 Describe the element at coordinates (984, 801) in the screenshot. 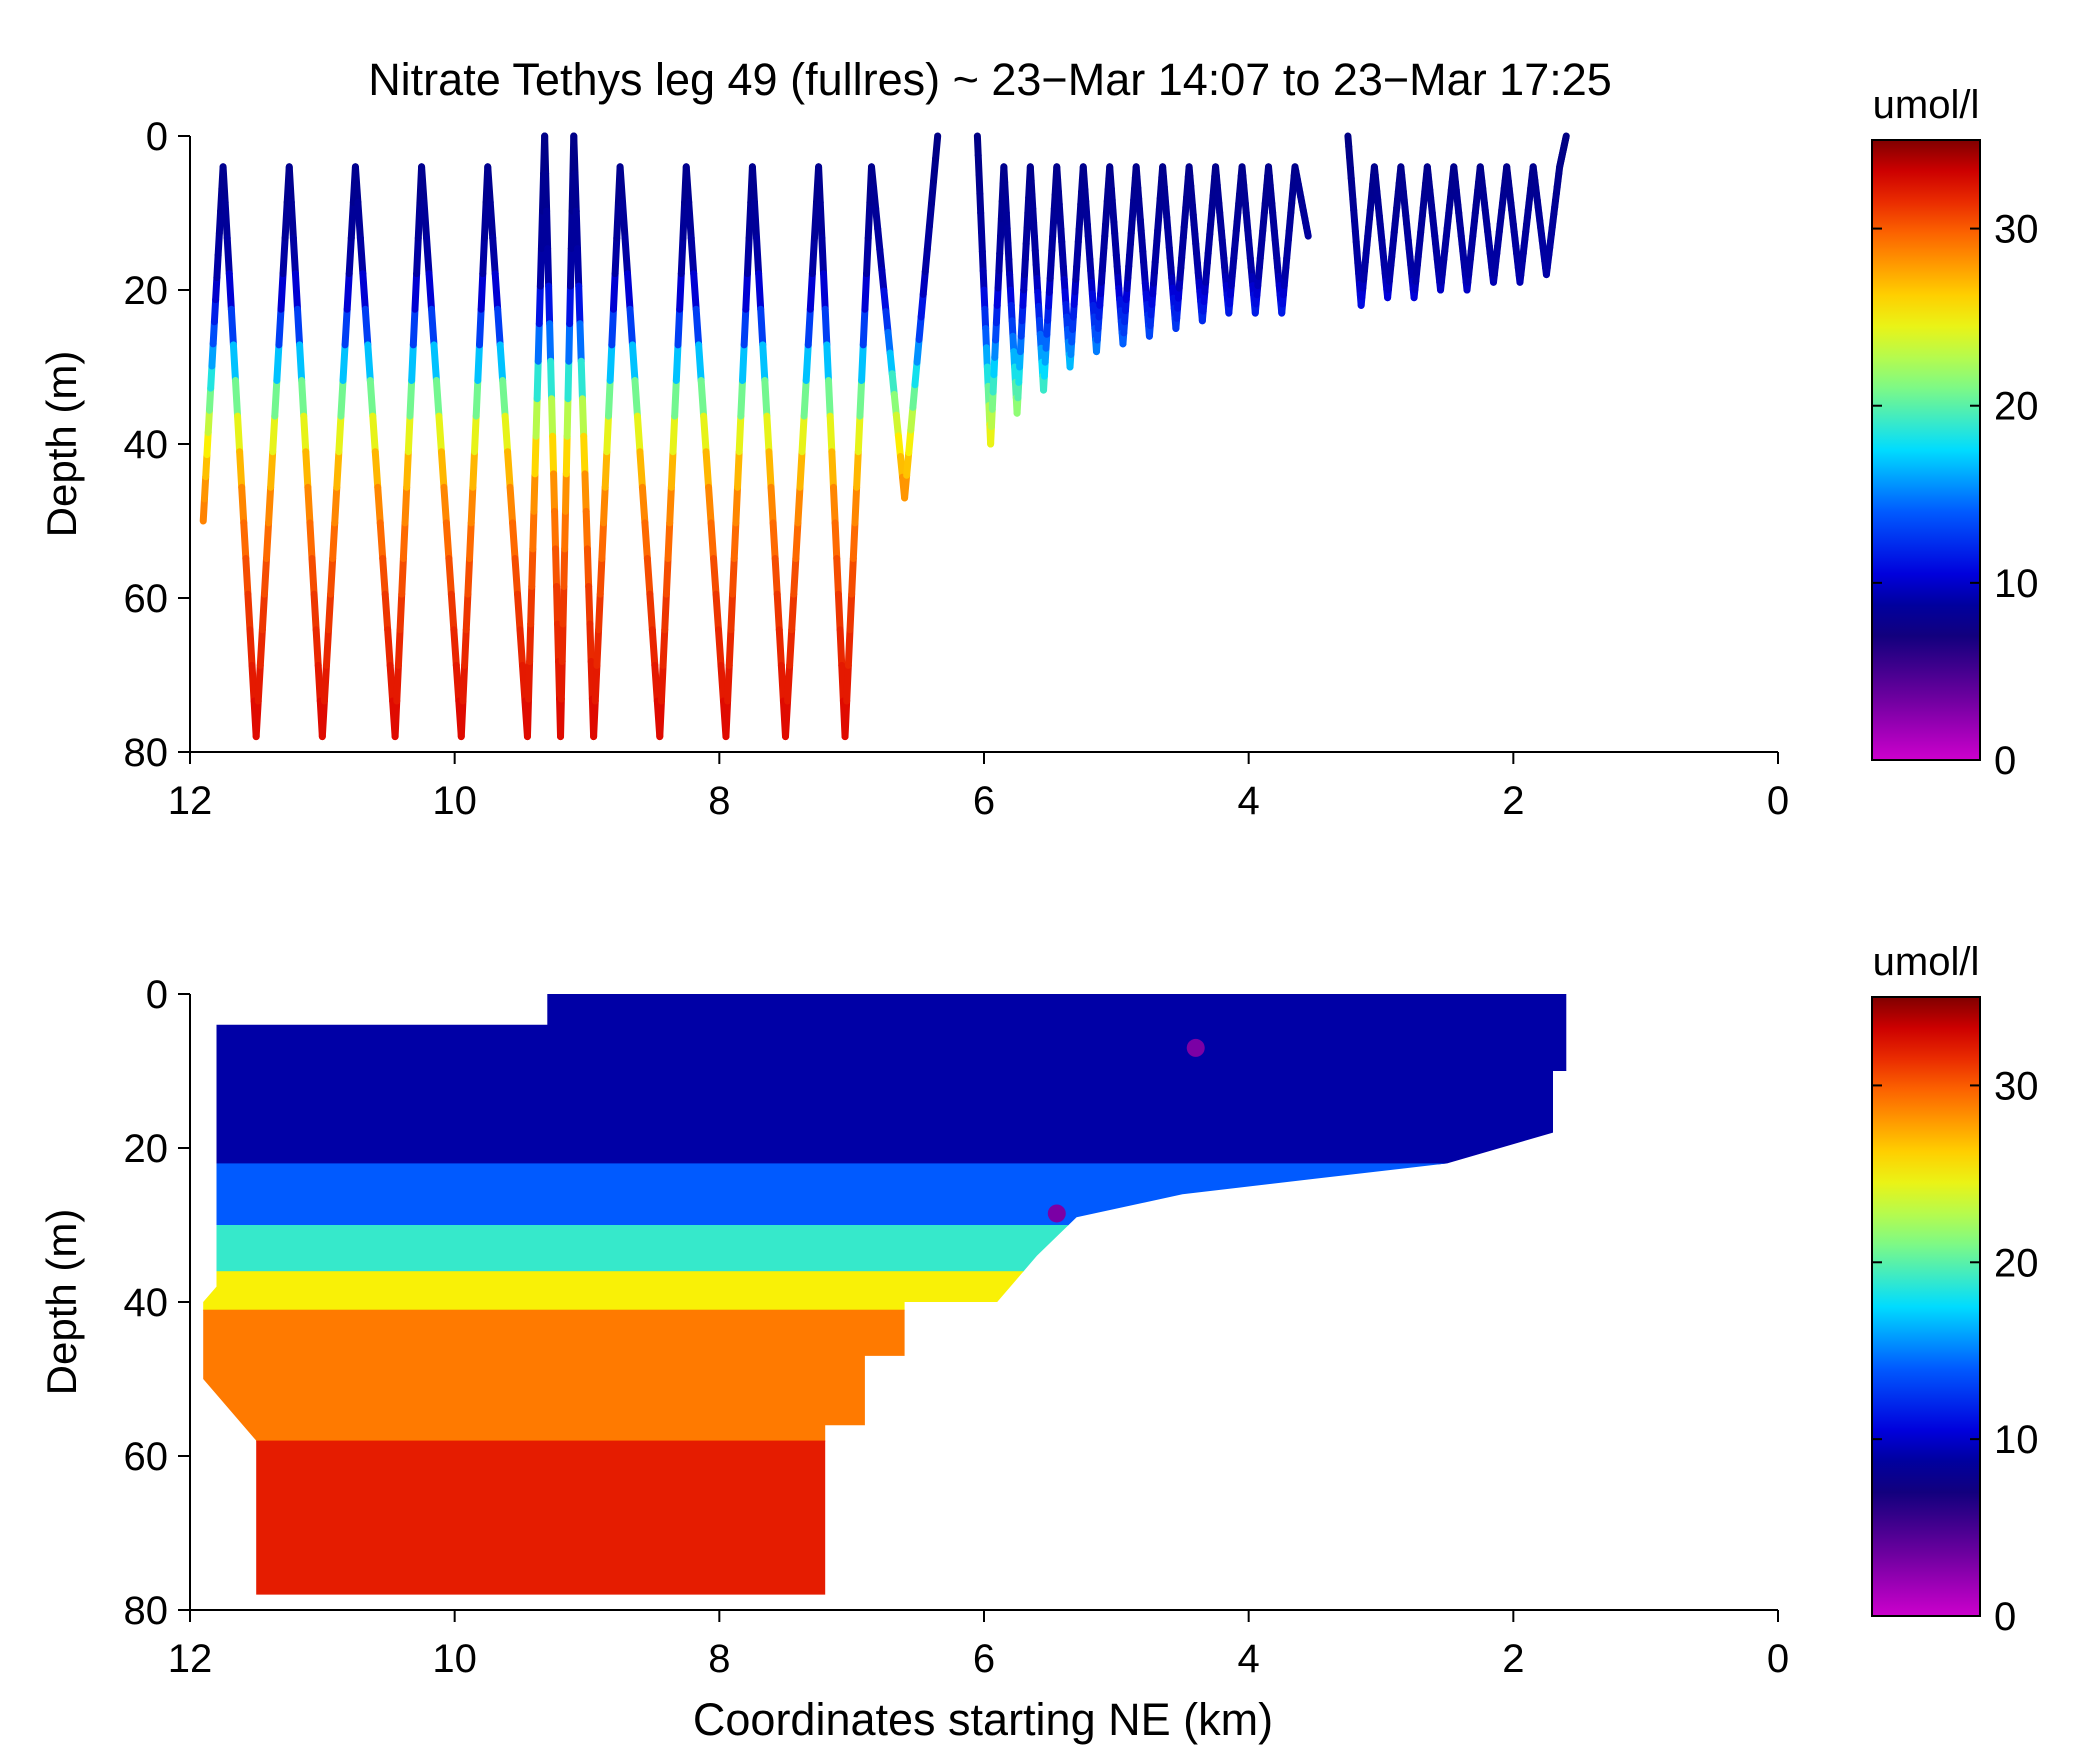

I see `top-x-tick-label: 6` at that location.